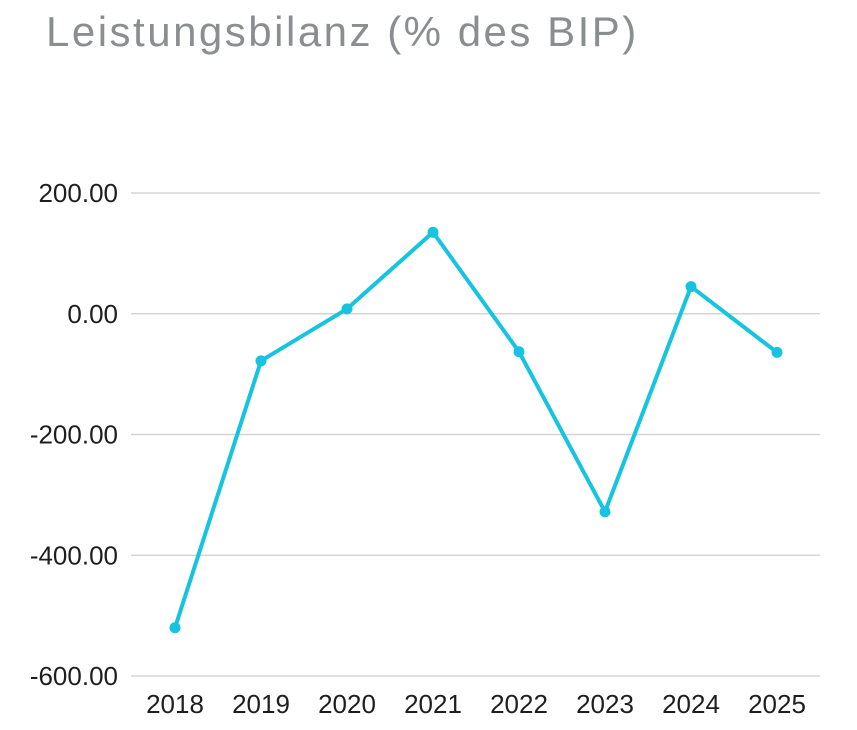  Describe the element at coordinates (342, 31) in the screenshot. I see `chart-title: Leistungsbilanz (% des BIP)` at that location.